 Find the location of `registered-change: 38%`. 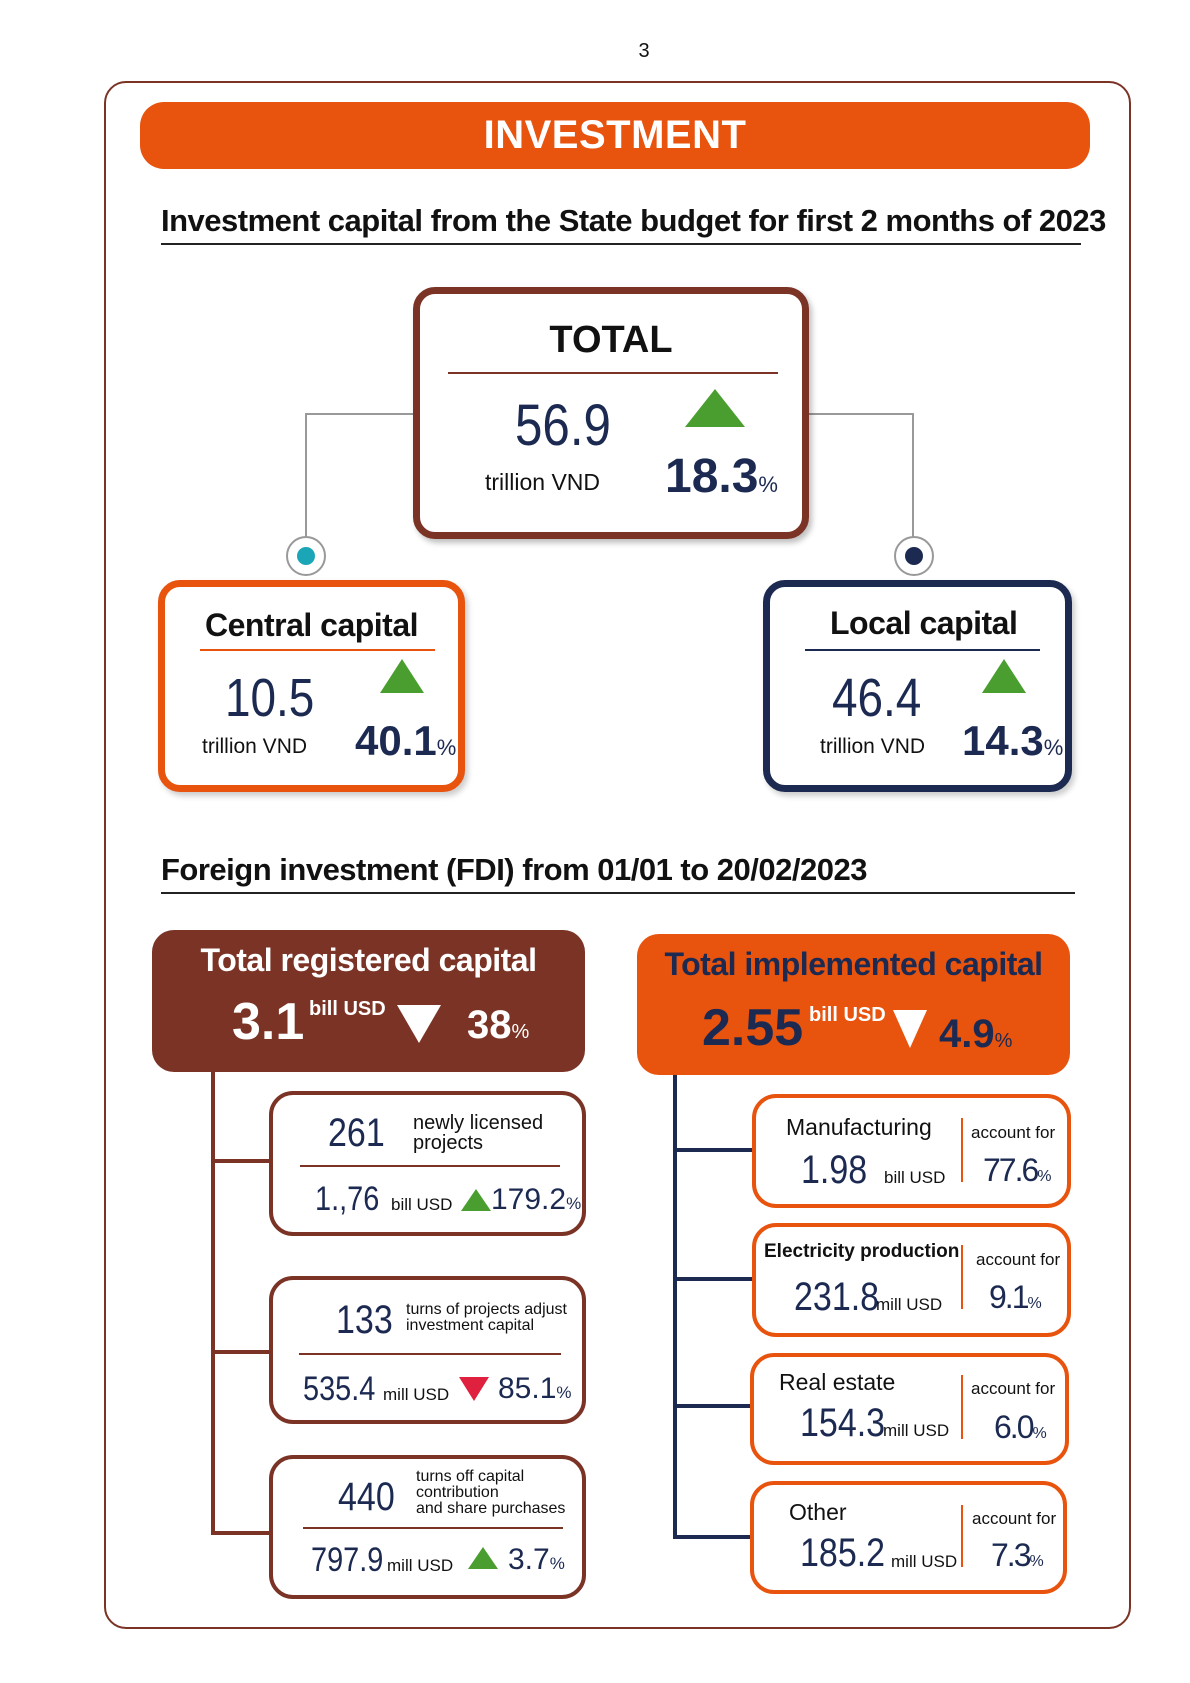

registered-change: 38% is located at coordinates (498, 1025).